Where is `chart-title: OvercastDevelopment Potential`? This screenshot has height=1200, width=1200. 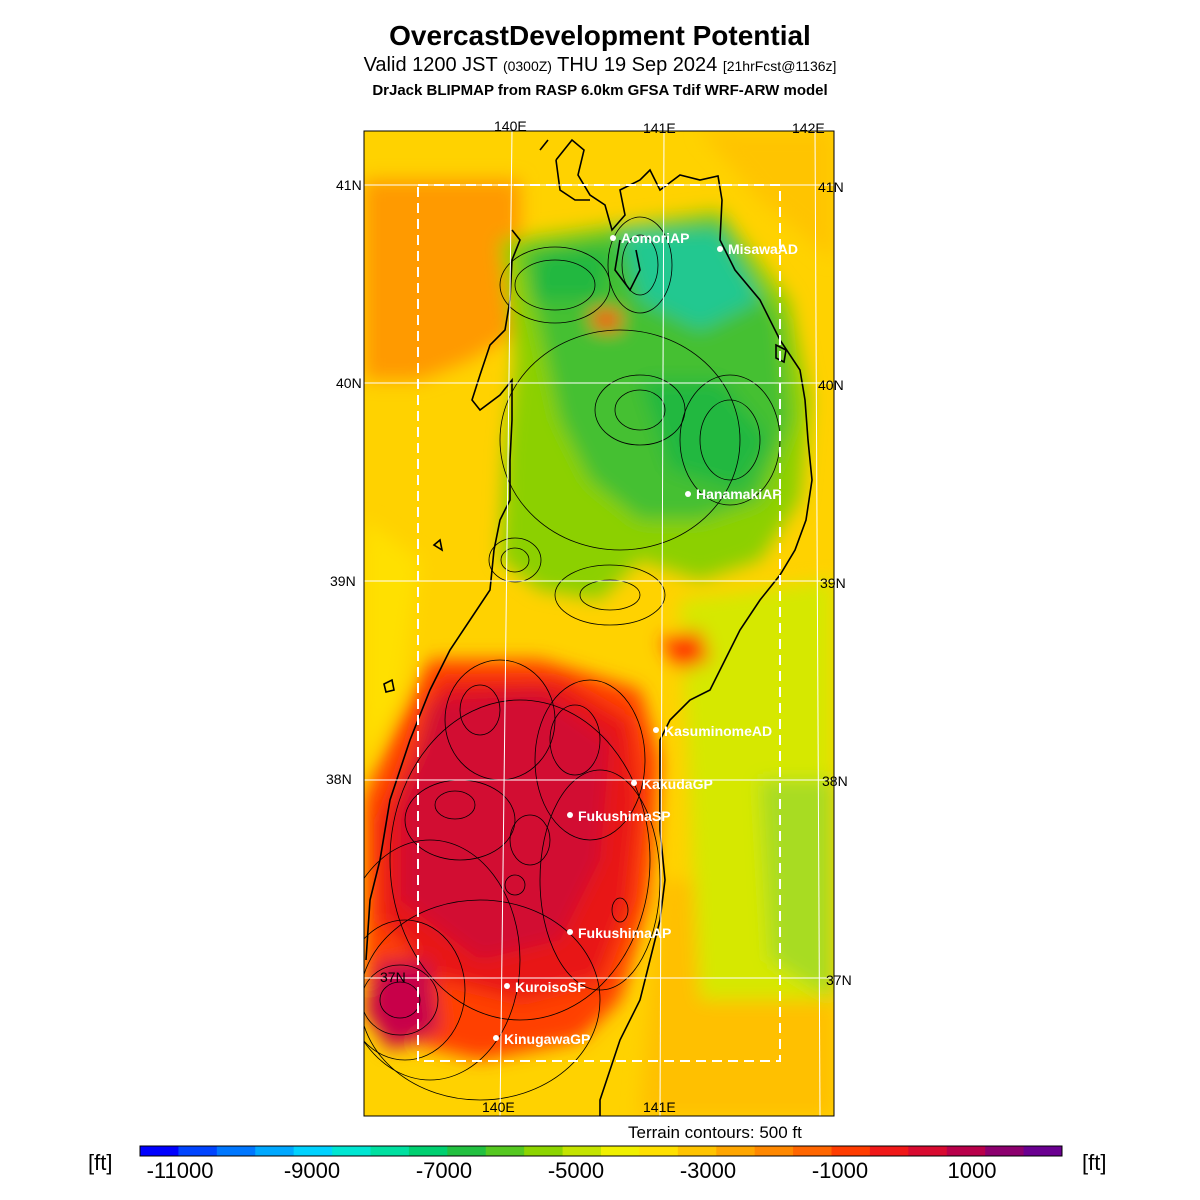 chart-title: OvercastDevelopment Potential is located at coordinates (600, 35).